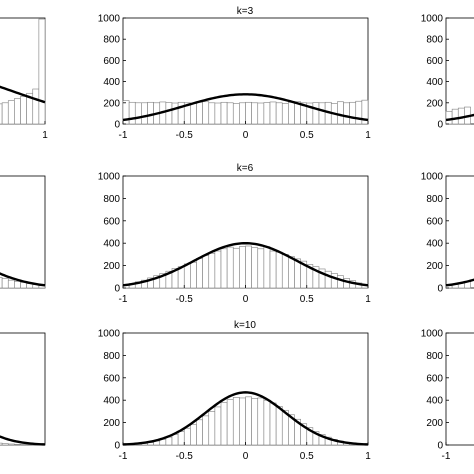 This screenshot has width=474, height=474. I want to click on panel-row2-left, so click(23, 232).